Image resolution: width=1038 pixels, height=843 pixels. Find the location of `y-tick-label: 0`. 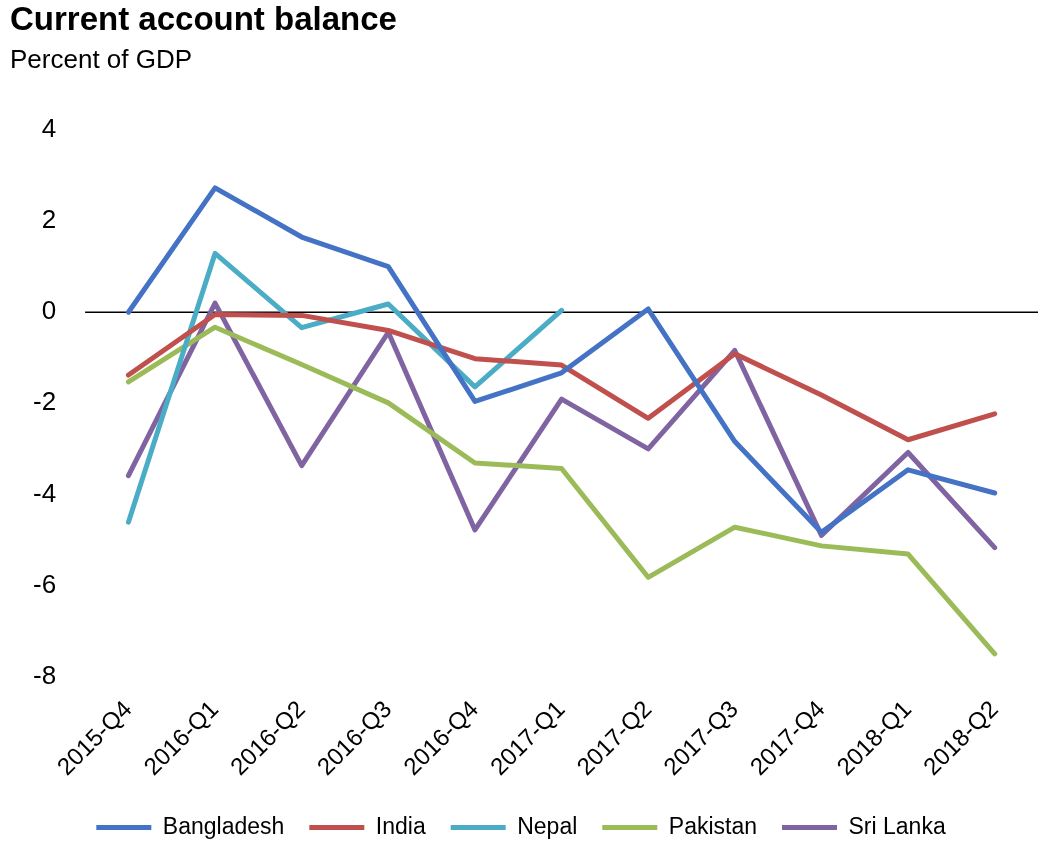

y-tick-label: 0 is located at coordinates (49, 310).